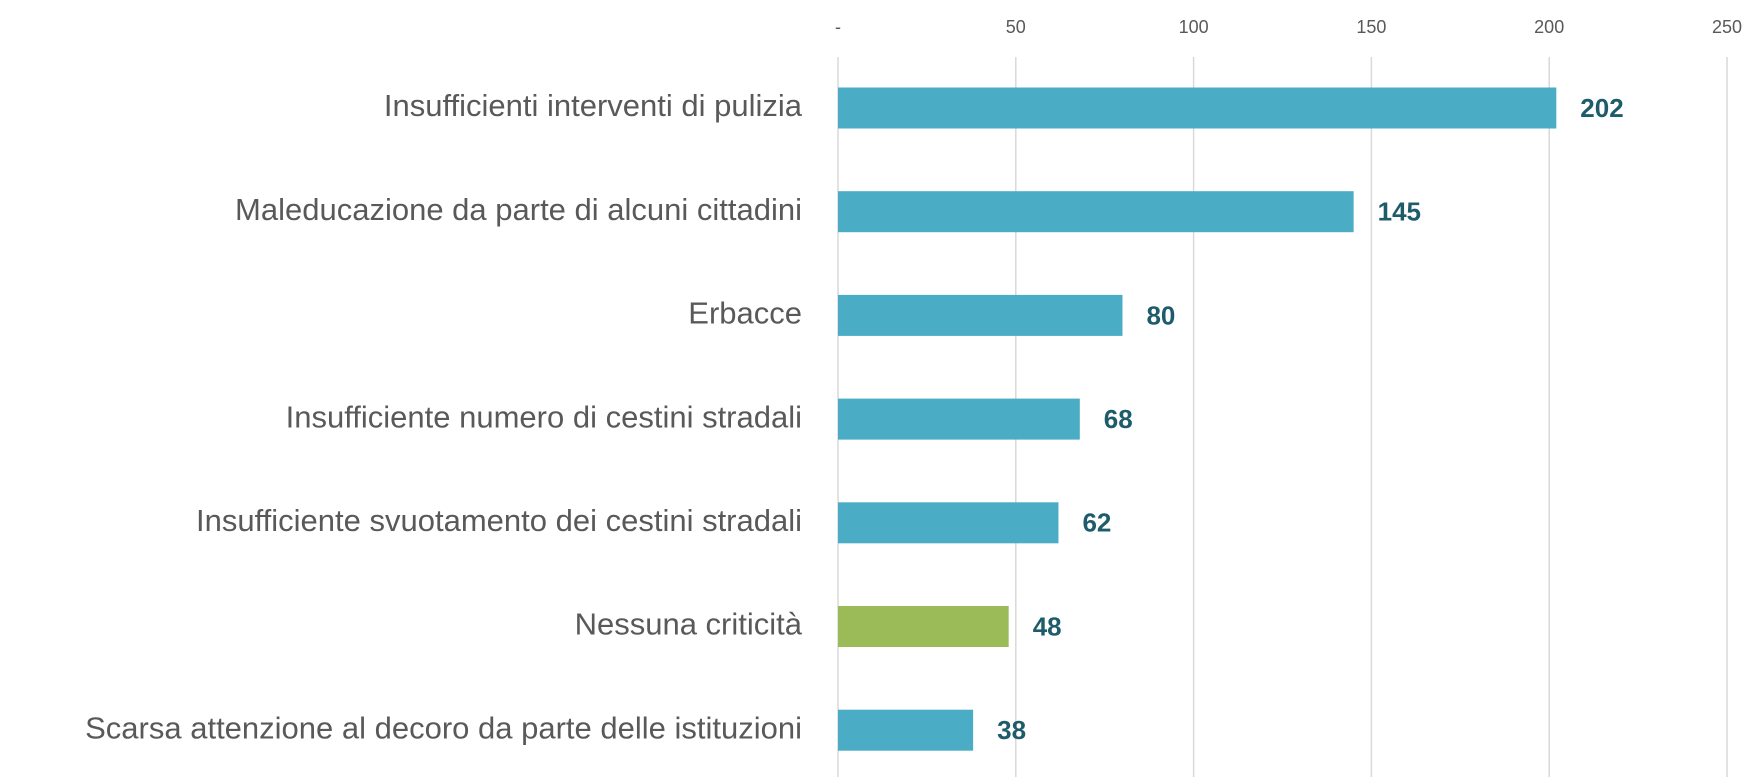 Image resolution: width=1742 pixels, height=777 pixels. I want to click on x-tick-label: 100, so click(1194, 27).